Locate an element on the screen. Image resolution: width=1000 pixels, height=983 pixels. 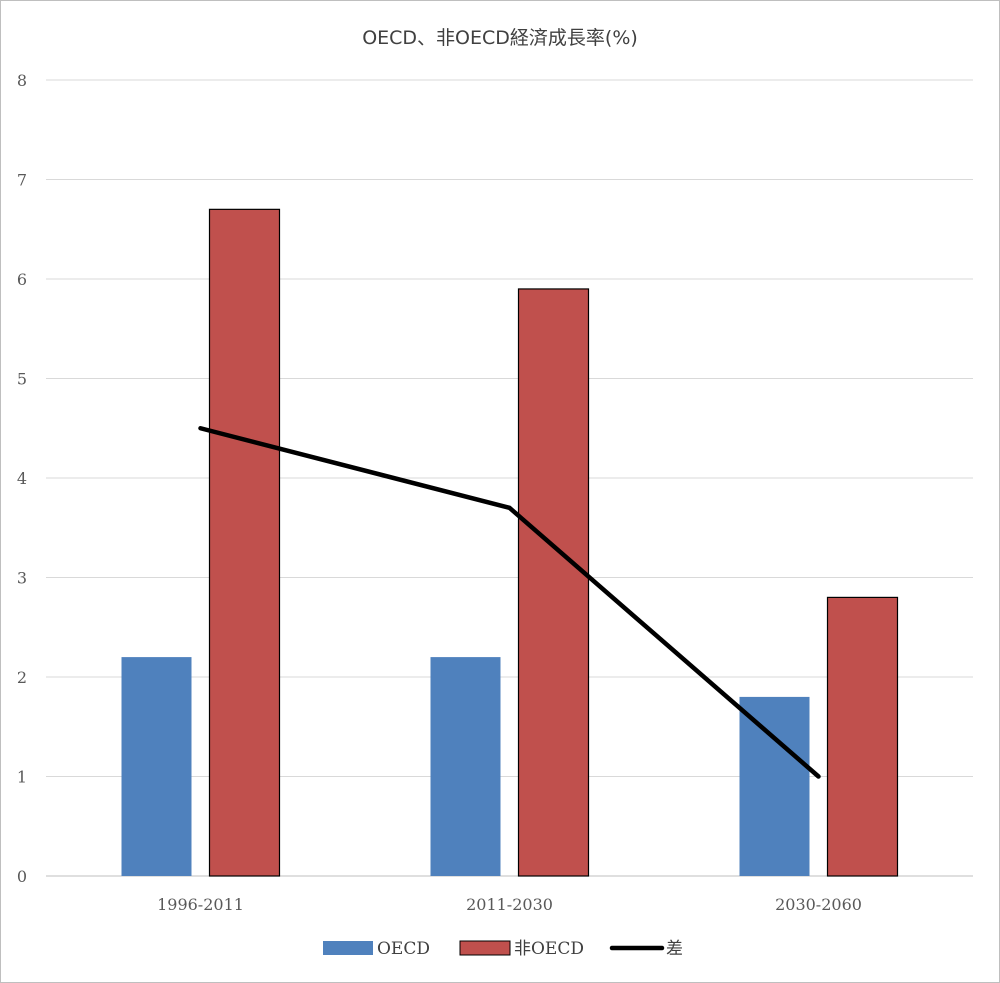
y-tick-label: 4 is located at coordinates (22, 478).